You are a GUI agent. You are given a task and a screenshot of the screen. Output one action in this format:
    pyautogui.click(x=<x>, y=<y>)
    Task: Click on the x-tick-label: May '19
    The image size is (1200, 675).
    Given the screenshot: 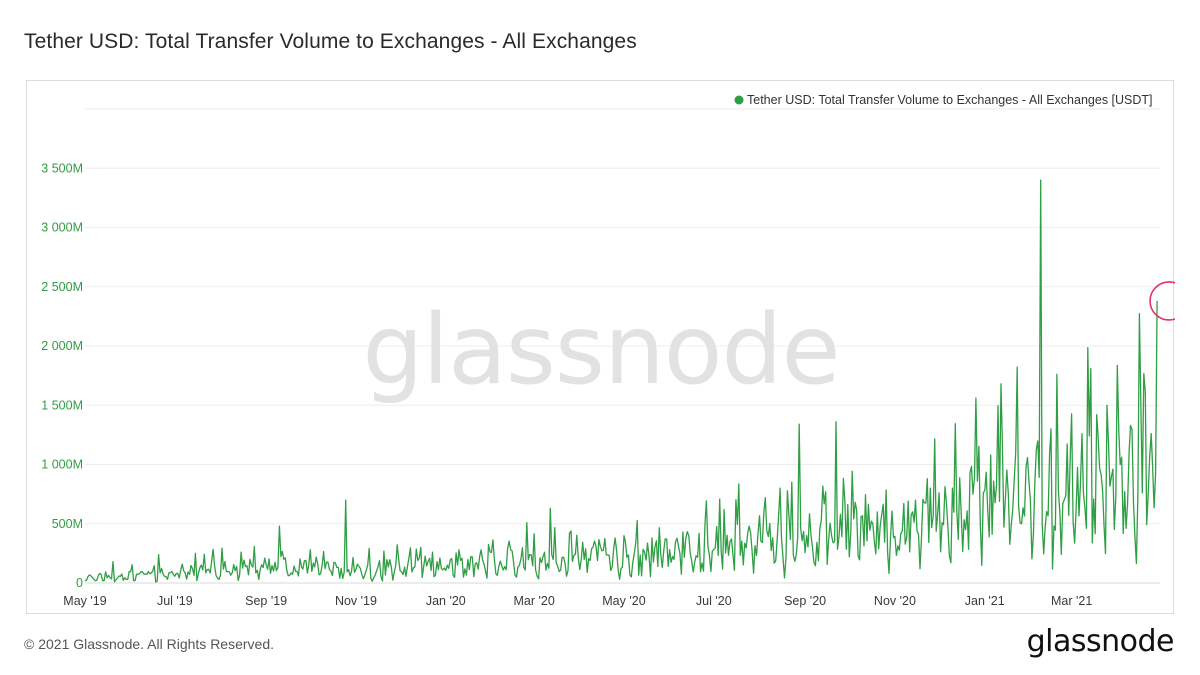 What is the action you would take?
    pyautogui.click(x=84, y=601)
    